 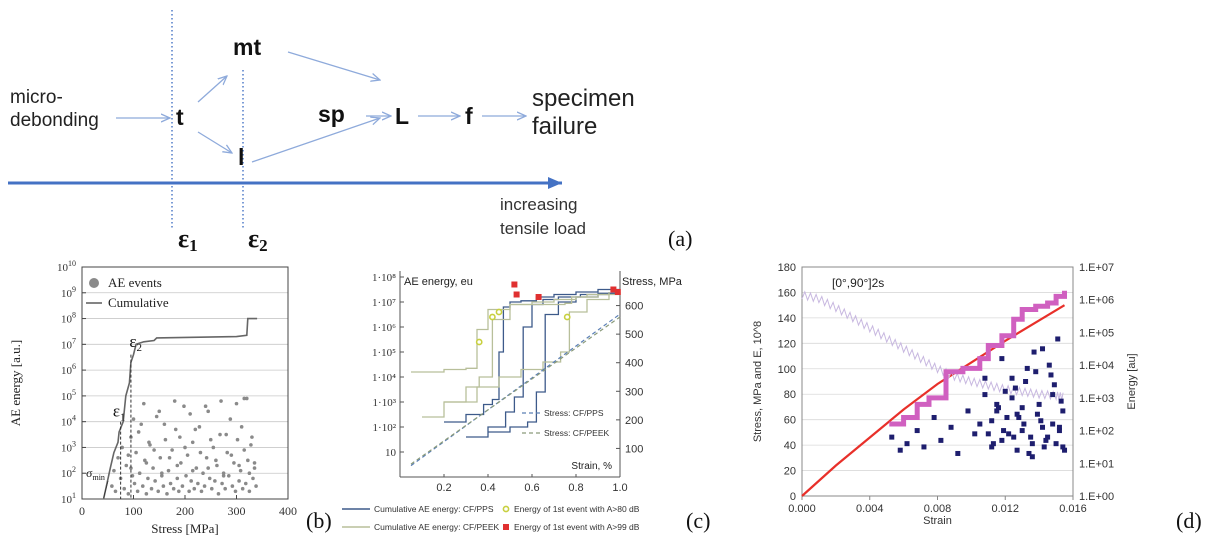 What do you see at coordinates (680, 238) in the screenshot?
I see `panel-label-a: (a)` at bounding box center [680, 238].